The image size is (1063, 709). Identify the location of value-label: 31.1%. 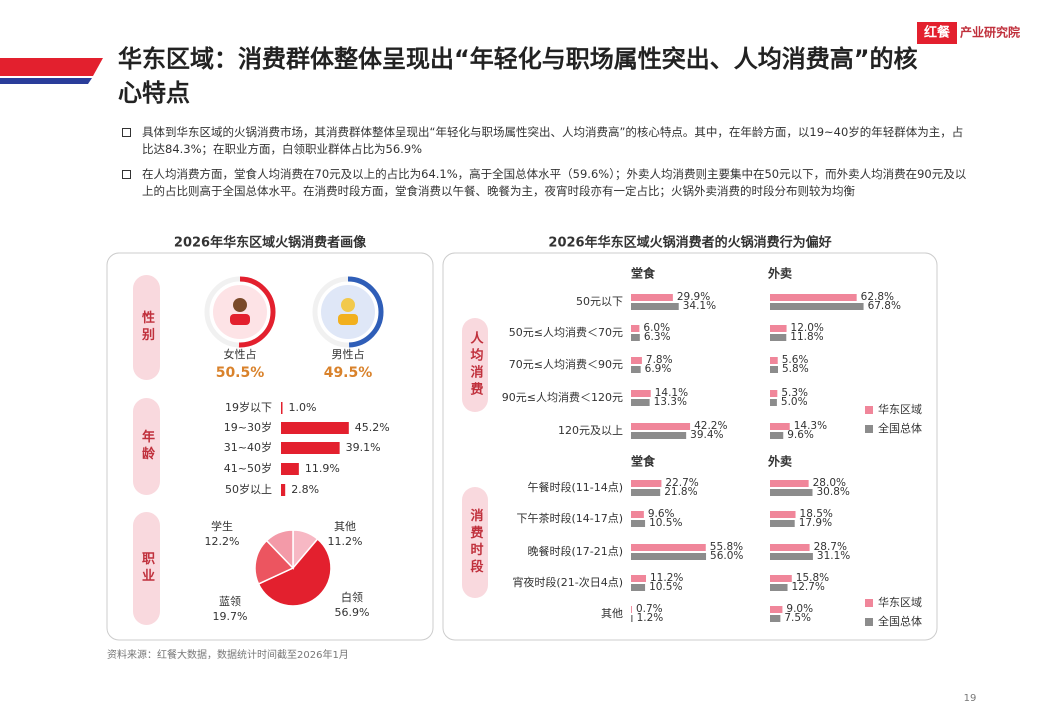
(833, 556).